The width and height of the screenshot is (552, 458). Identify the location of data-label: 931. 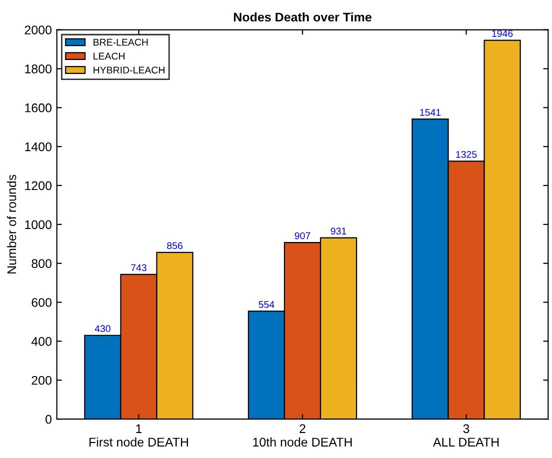
(338, 231).